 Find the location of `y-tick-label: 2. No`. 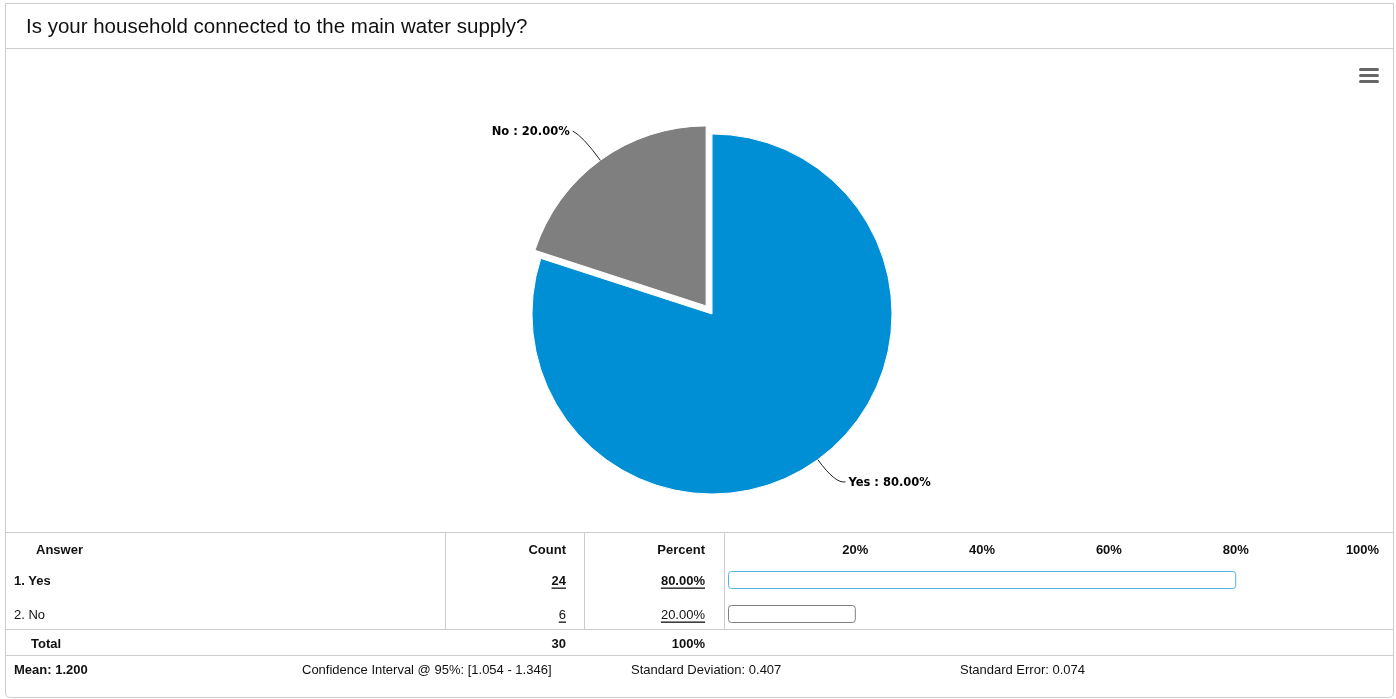

y-tick-label: 2. No is located at coordinates (30, 614).